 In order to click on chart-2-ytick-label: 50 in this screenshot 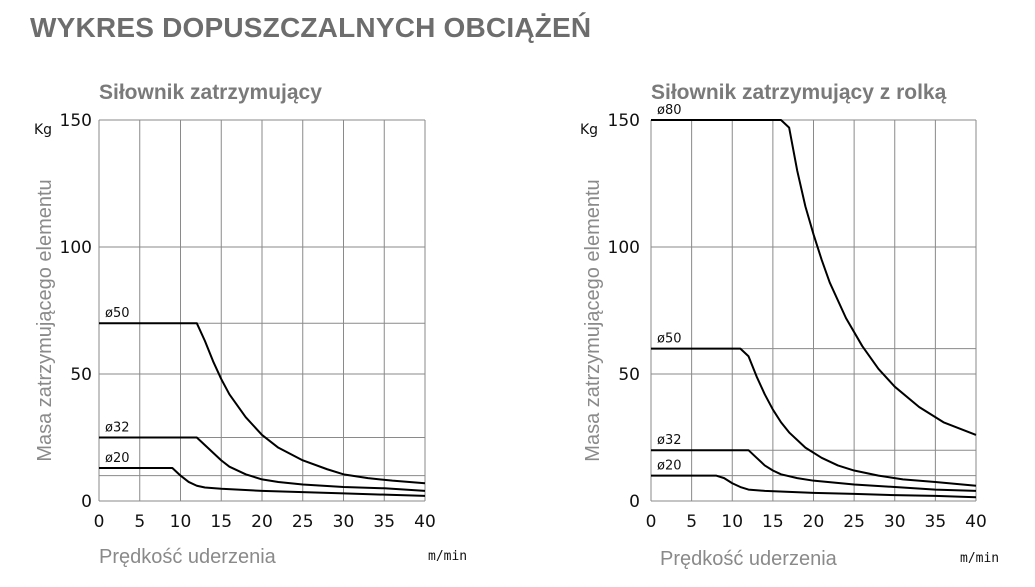, I will do `click(629, 375)`.